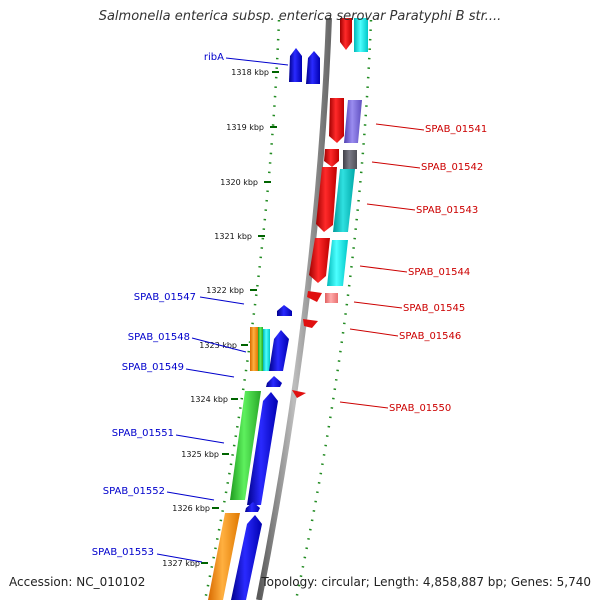 This screenshot has height=600, width=600. Describe the element at coordinates (214, 57) in the screenshot. I see `gene-label: ribA` at that location.